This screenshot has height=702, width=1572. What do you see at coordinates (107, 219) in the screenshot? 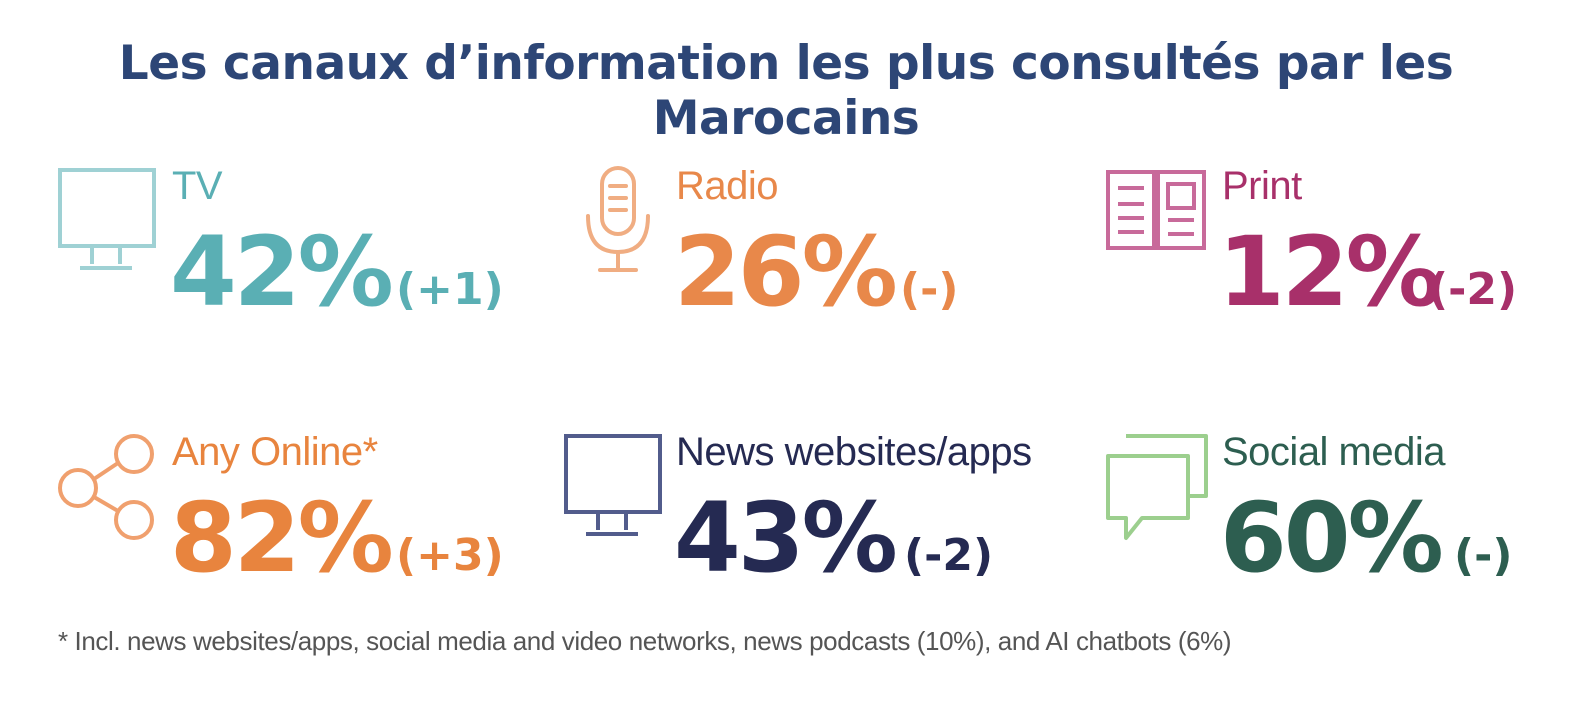
I see `tv-icon` at bounding box center [107, 219].